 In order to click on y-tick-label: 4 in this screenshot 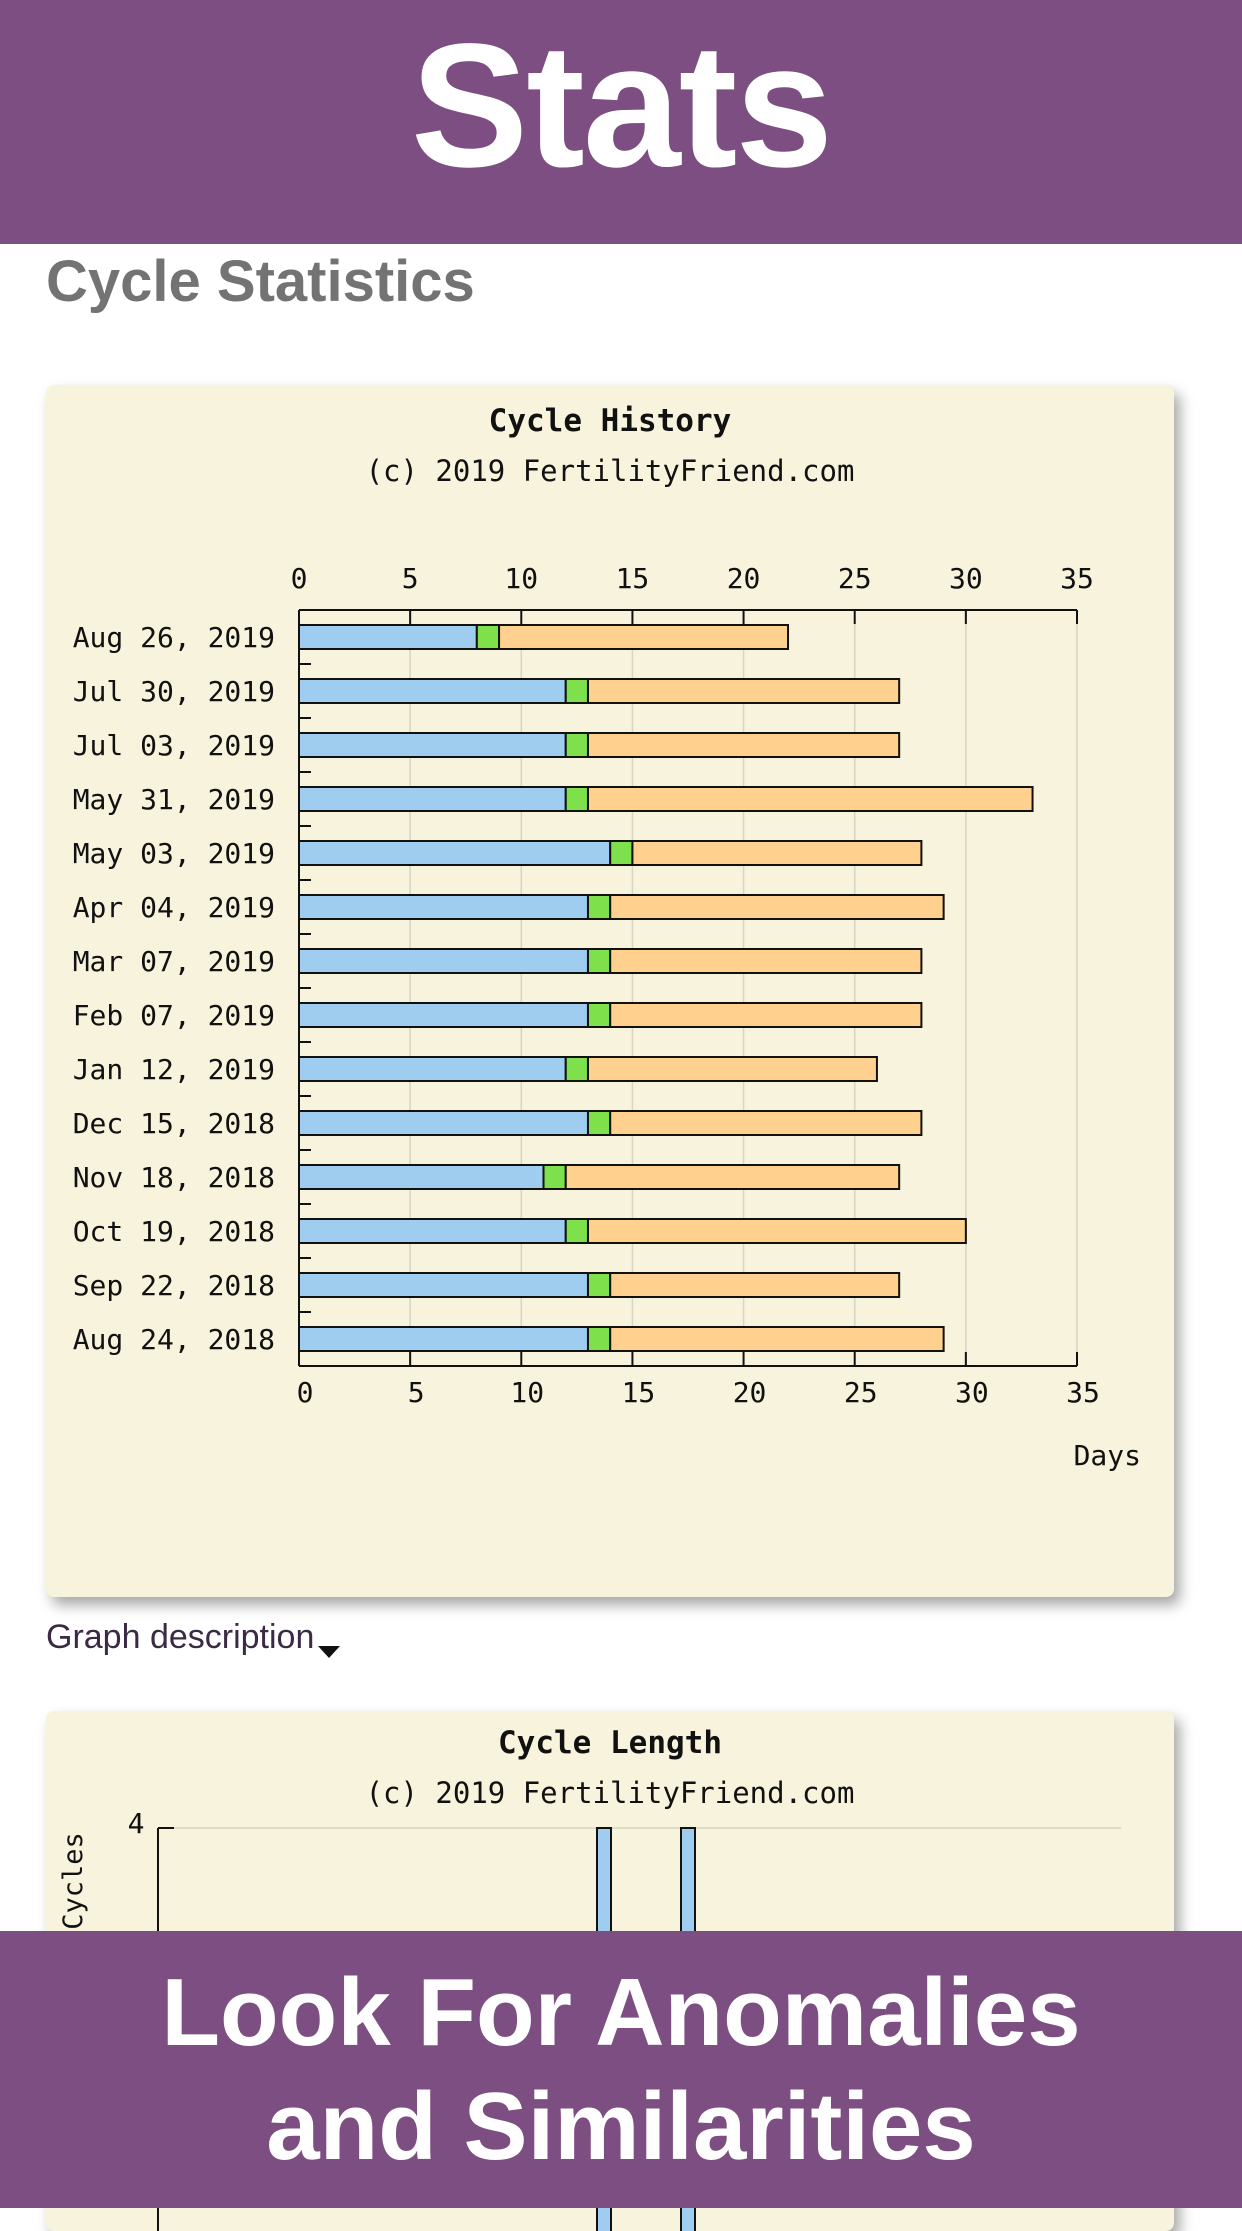, I will do `click(136, 1823)`.